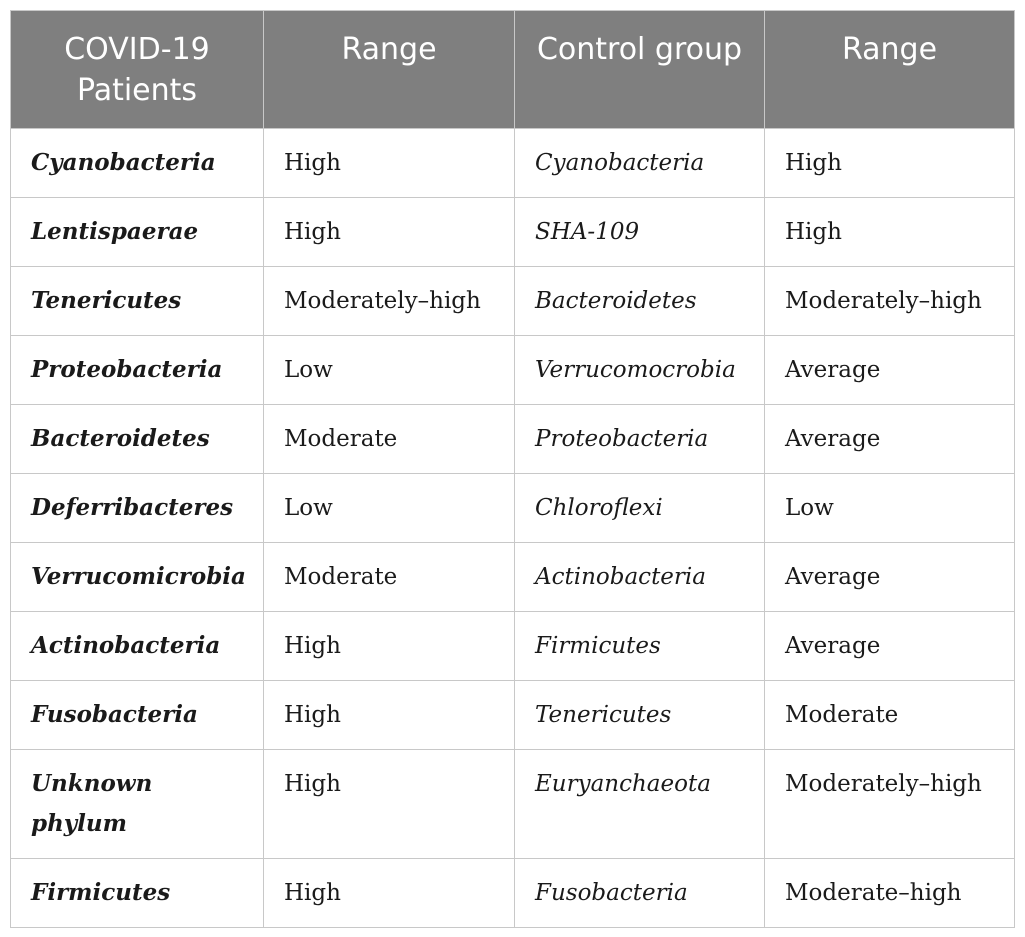  What do you see at coordinates (889, 715) in the screenshot?
I see `control-range-cell: Moderate` at bounding box center [889, 715].